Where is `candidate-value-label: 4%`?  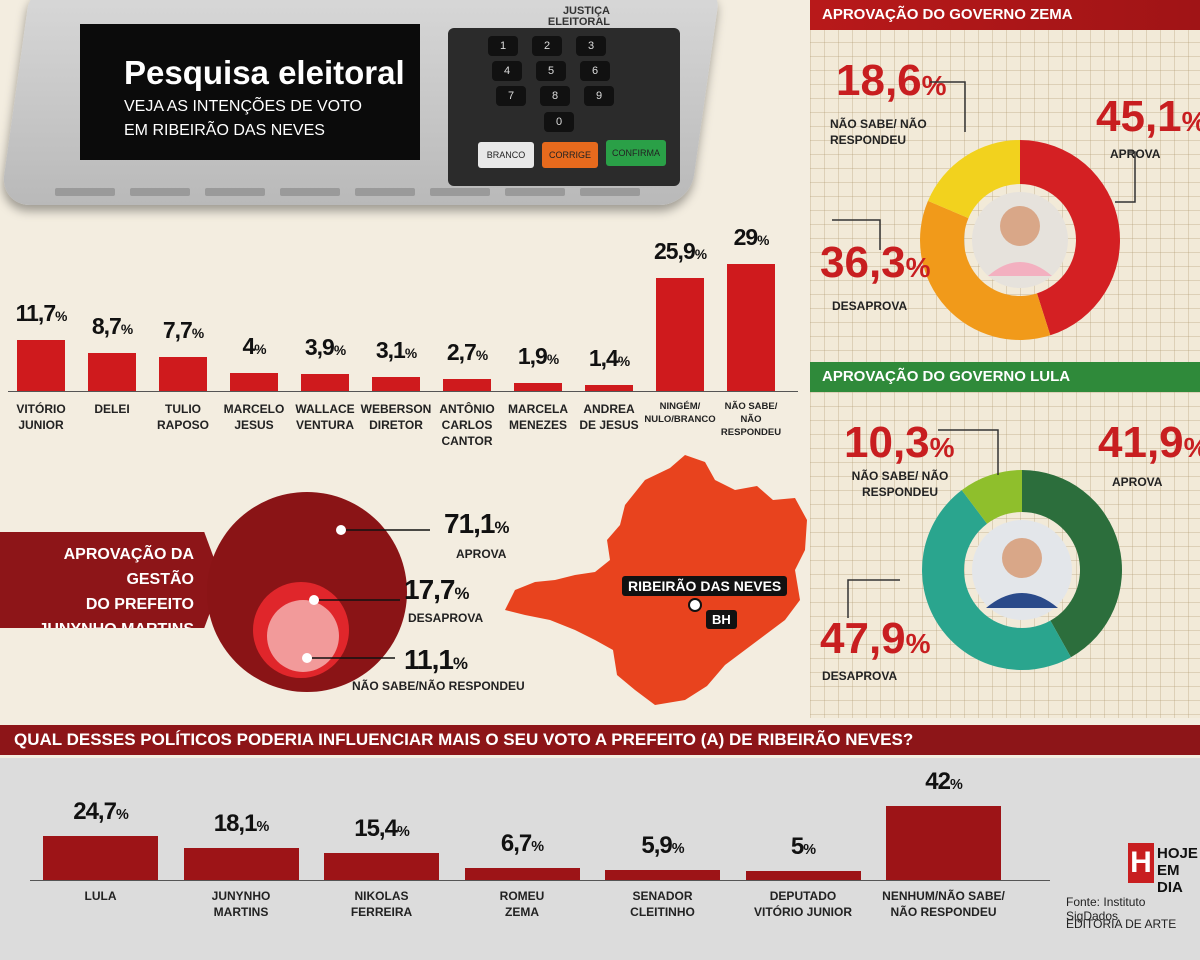
candidate-value-label: 4% is located at coordinates (254, 346).